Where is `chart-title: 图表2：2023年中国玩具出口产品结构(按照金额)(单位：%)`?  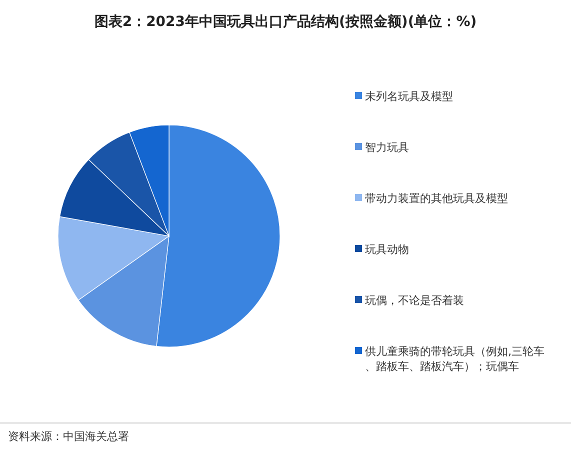 chart-title: 图表2：2023年中国玩具出口产品结构(按照金额)(单位：%) is located at coordinates (285, 21).